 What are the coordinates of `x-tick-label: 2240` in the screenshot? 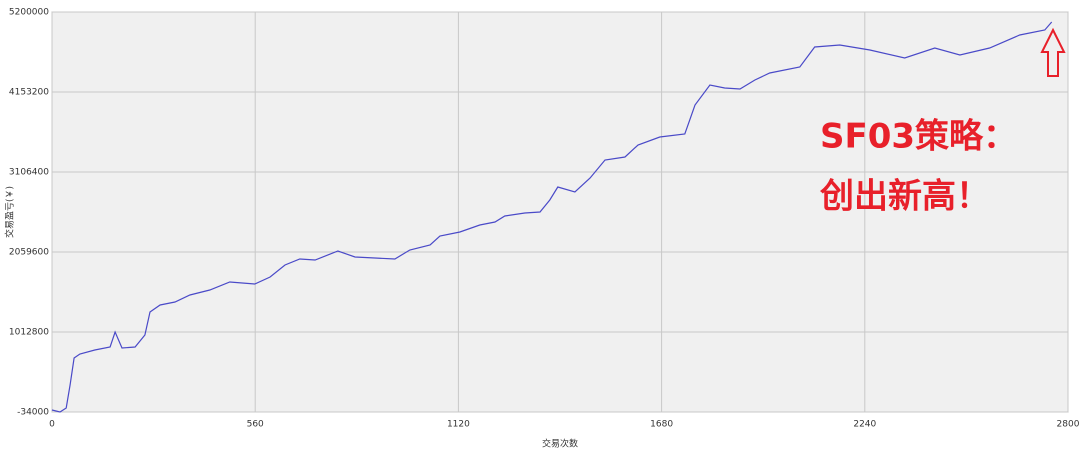 It's located at (864, 425).